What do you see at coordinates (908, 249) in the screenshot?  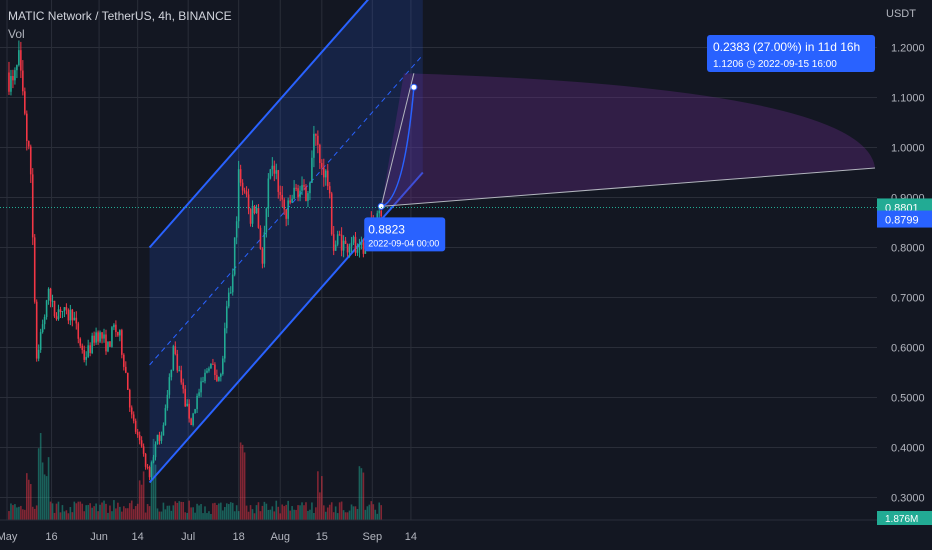 I see `y-tick-label: 0.8000` at bounding box center [908, 249].